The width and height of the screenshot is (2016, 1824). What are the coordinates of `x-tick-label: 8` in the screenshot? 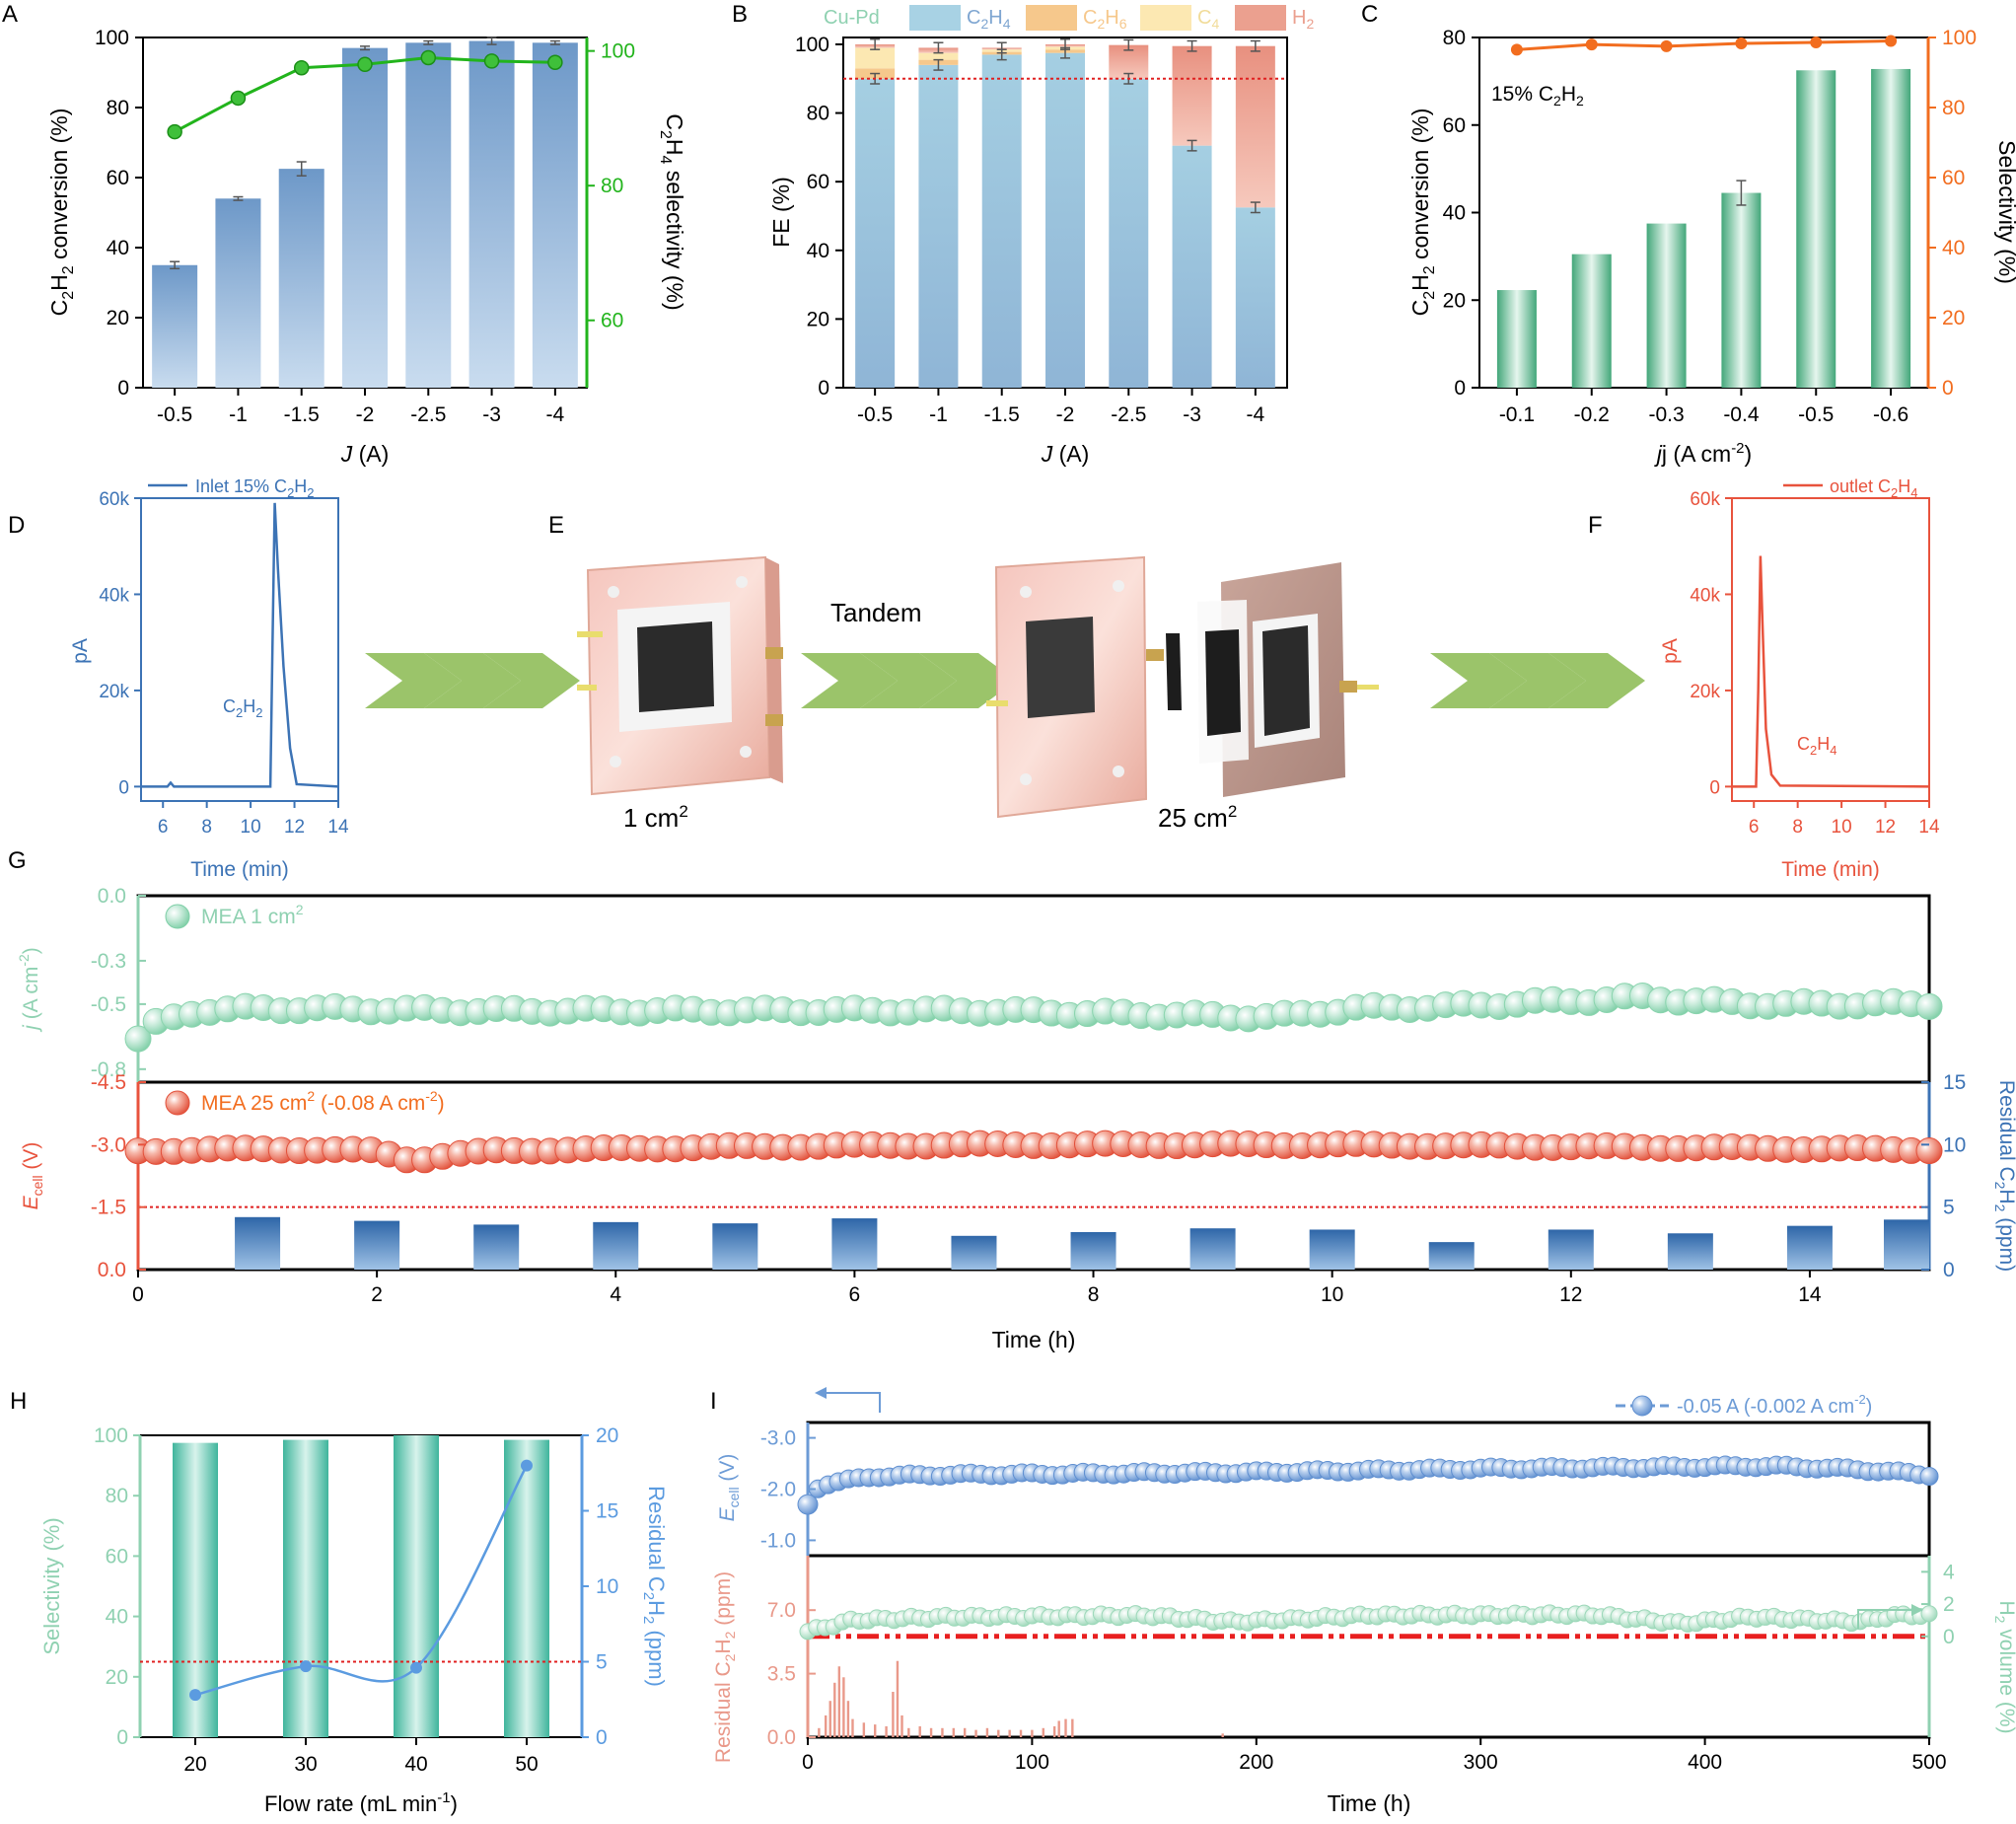 It's located at (1797, 827).